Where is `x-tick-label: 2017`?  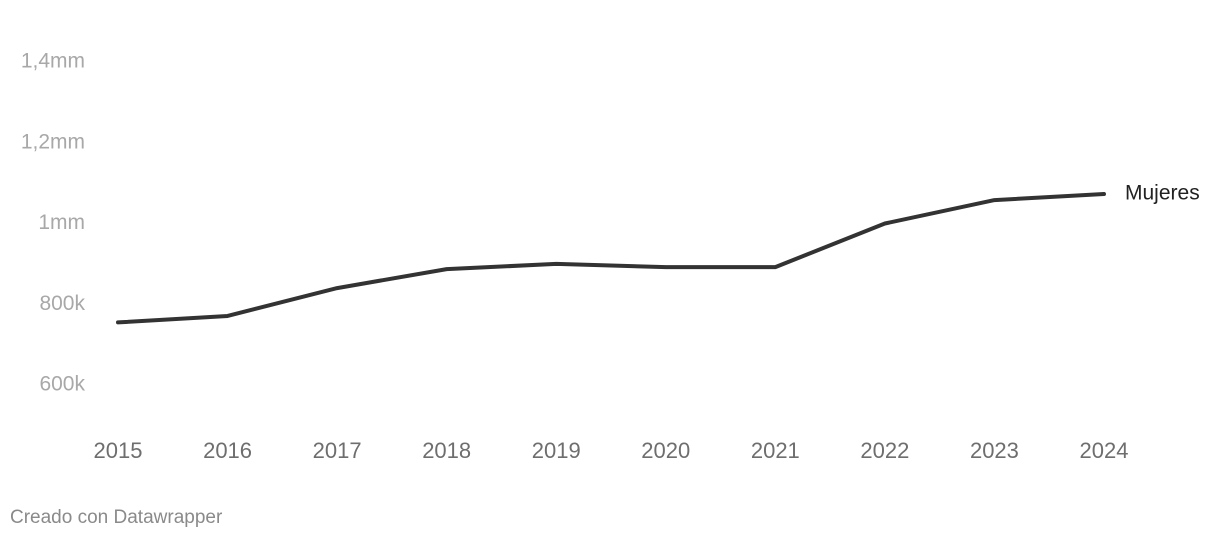
x-tick-label: 2017 is located at coordinates (337, 450).